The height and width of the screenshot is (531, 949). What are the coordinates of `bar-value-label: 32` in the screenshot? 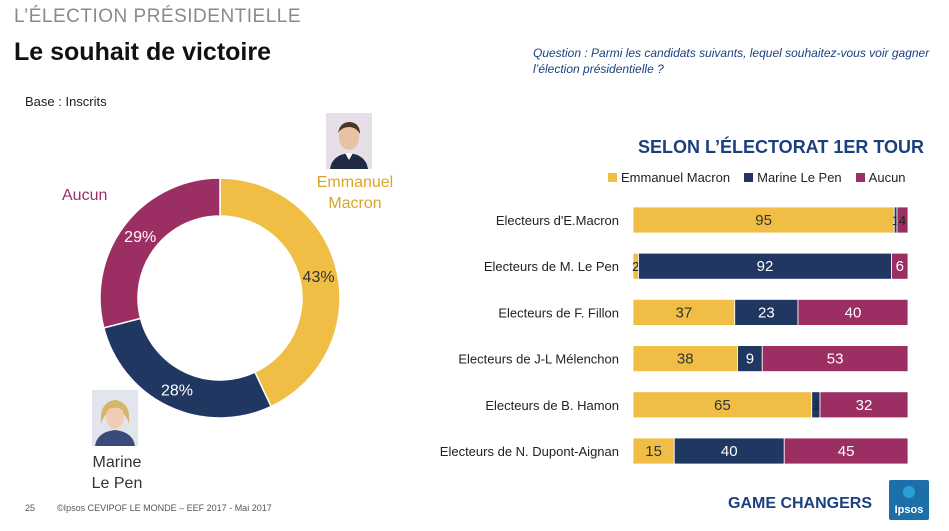 It's located at (864, 405).